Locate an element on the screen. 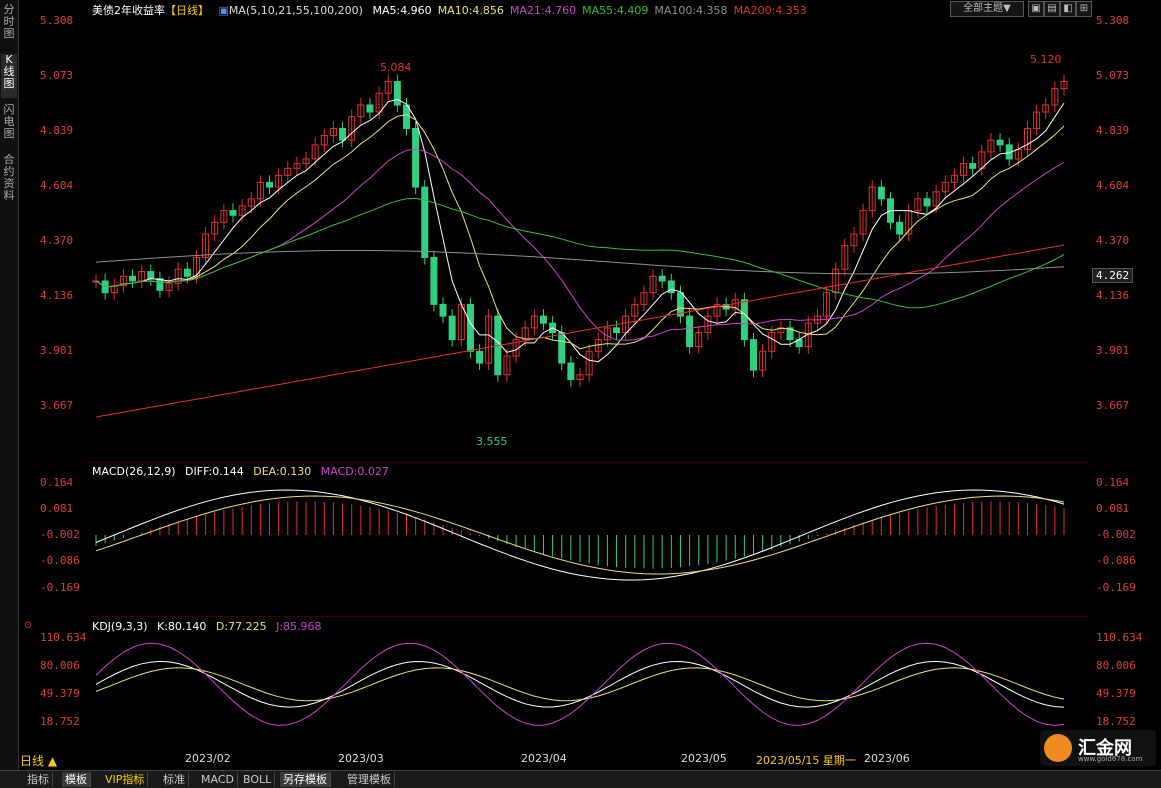 This screenshot has height=788, width=1161. high-marker-label: 5.084 is located at coordinates (396, 67).